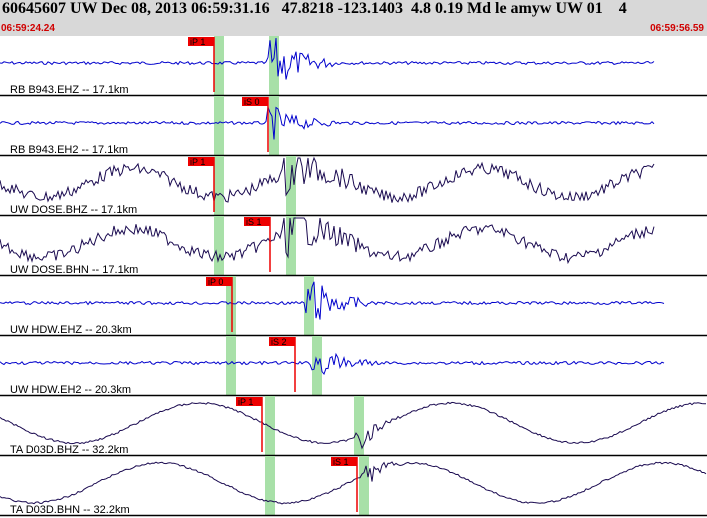 The width and height of the screenshot is (707, 518). What do you see at coordinates (69, 450) in the screenshot?
I see `channel-label: TA D03D.BHZ -- 32.2km` at bounding box center [69, 450].